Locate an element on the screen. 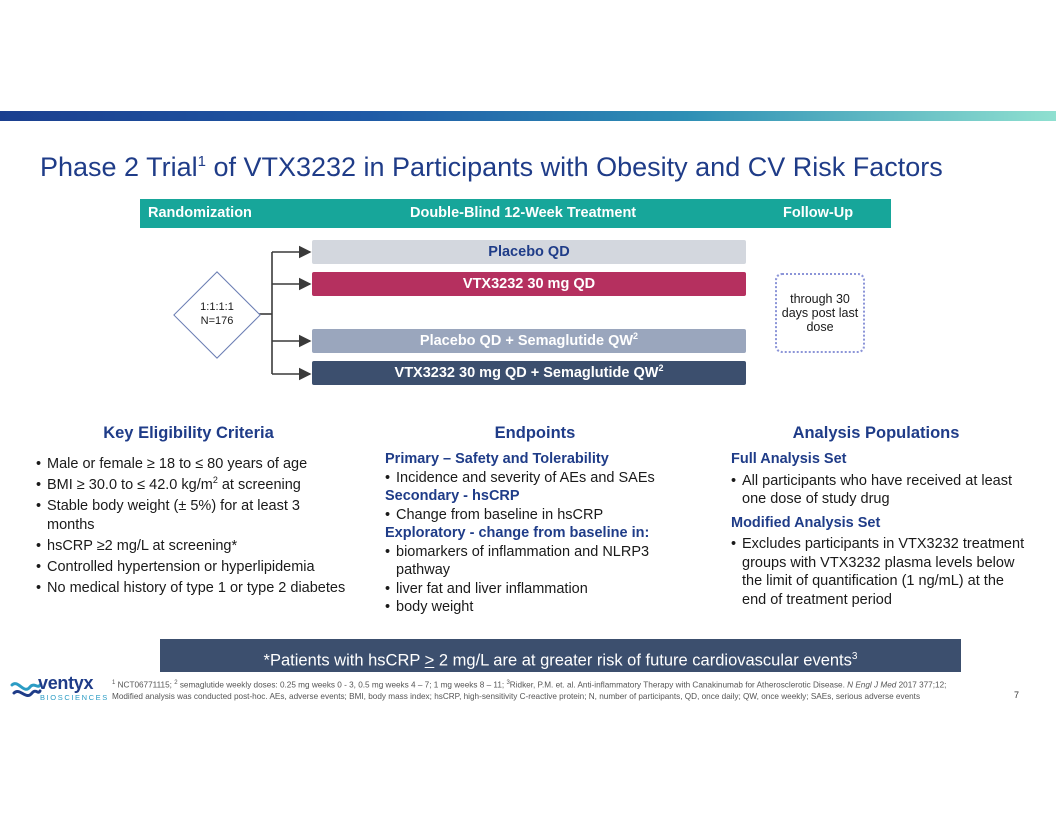 This screenshot has width=1056, height=816. primary-endpoint-heading: Primary – Safety and Tolerability is located at coordinates (497, 459).